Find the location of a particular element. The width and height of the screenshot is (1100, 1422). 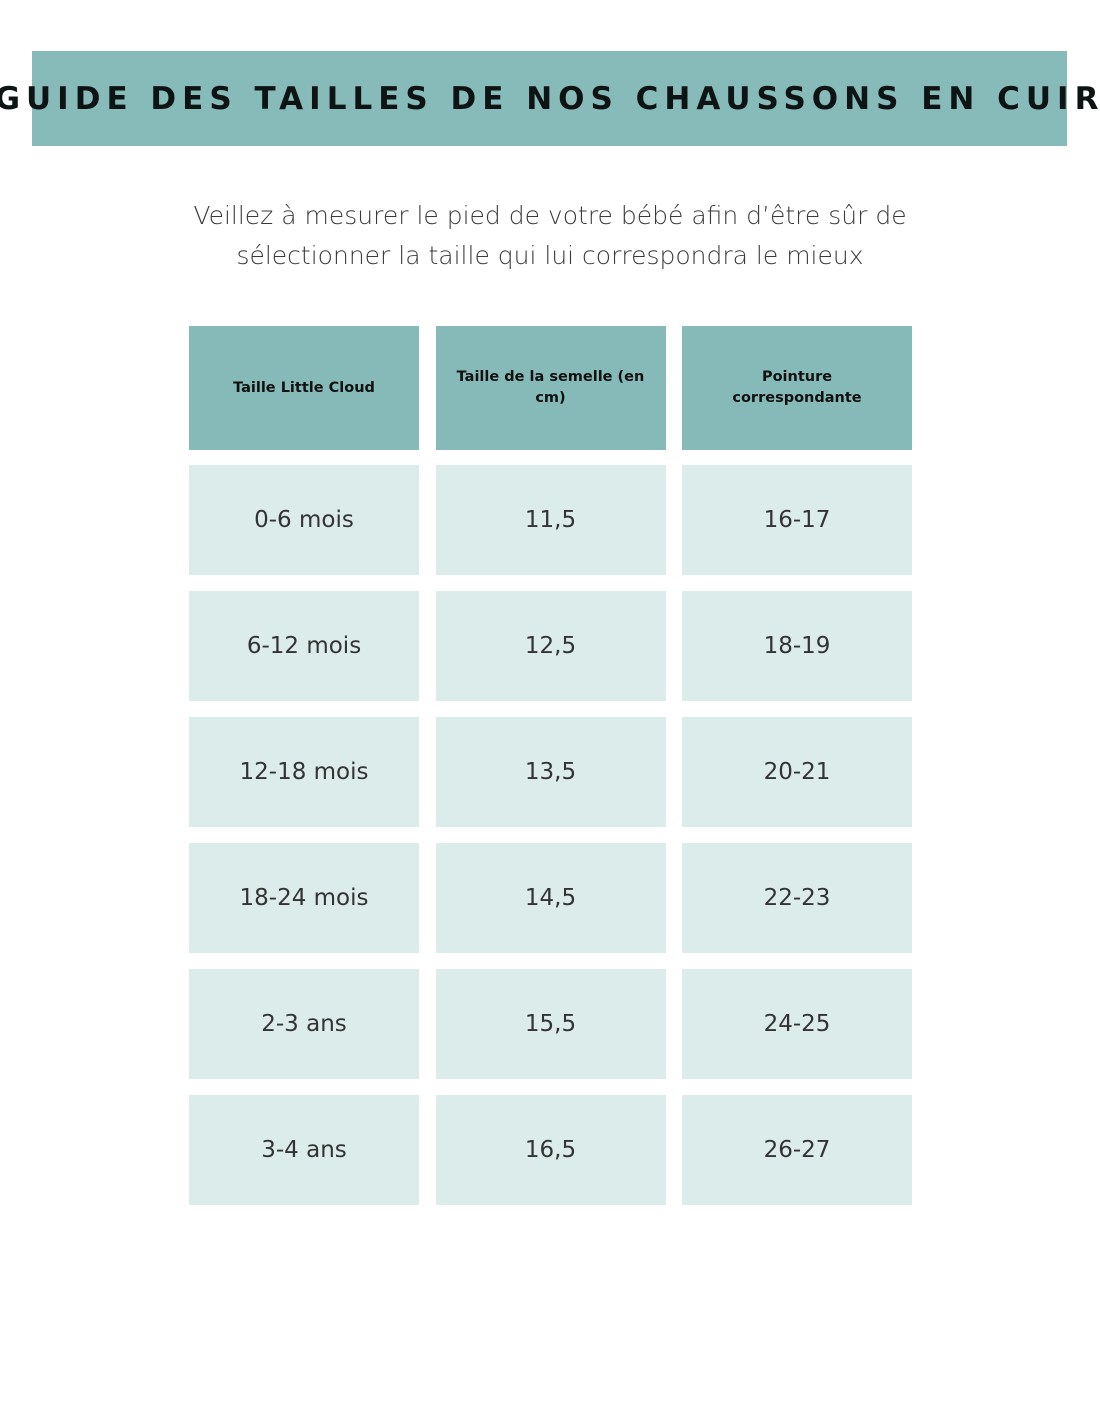

cell-sole-length: 13,5 is located at coordinates (550, 772).